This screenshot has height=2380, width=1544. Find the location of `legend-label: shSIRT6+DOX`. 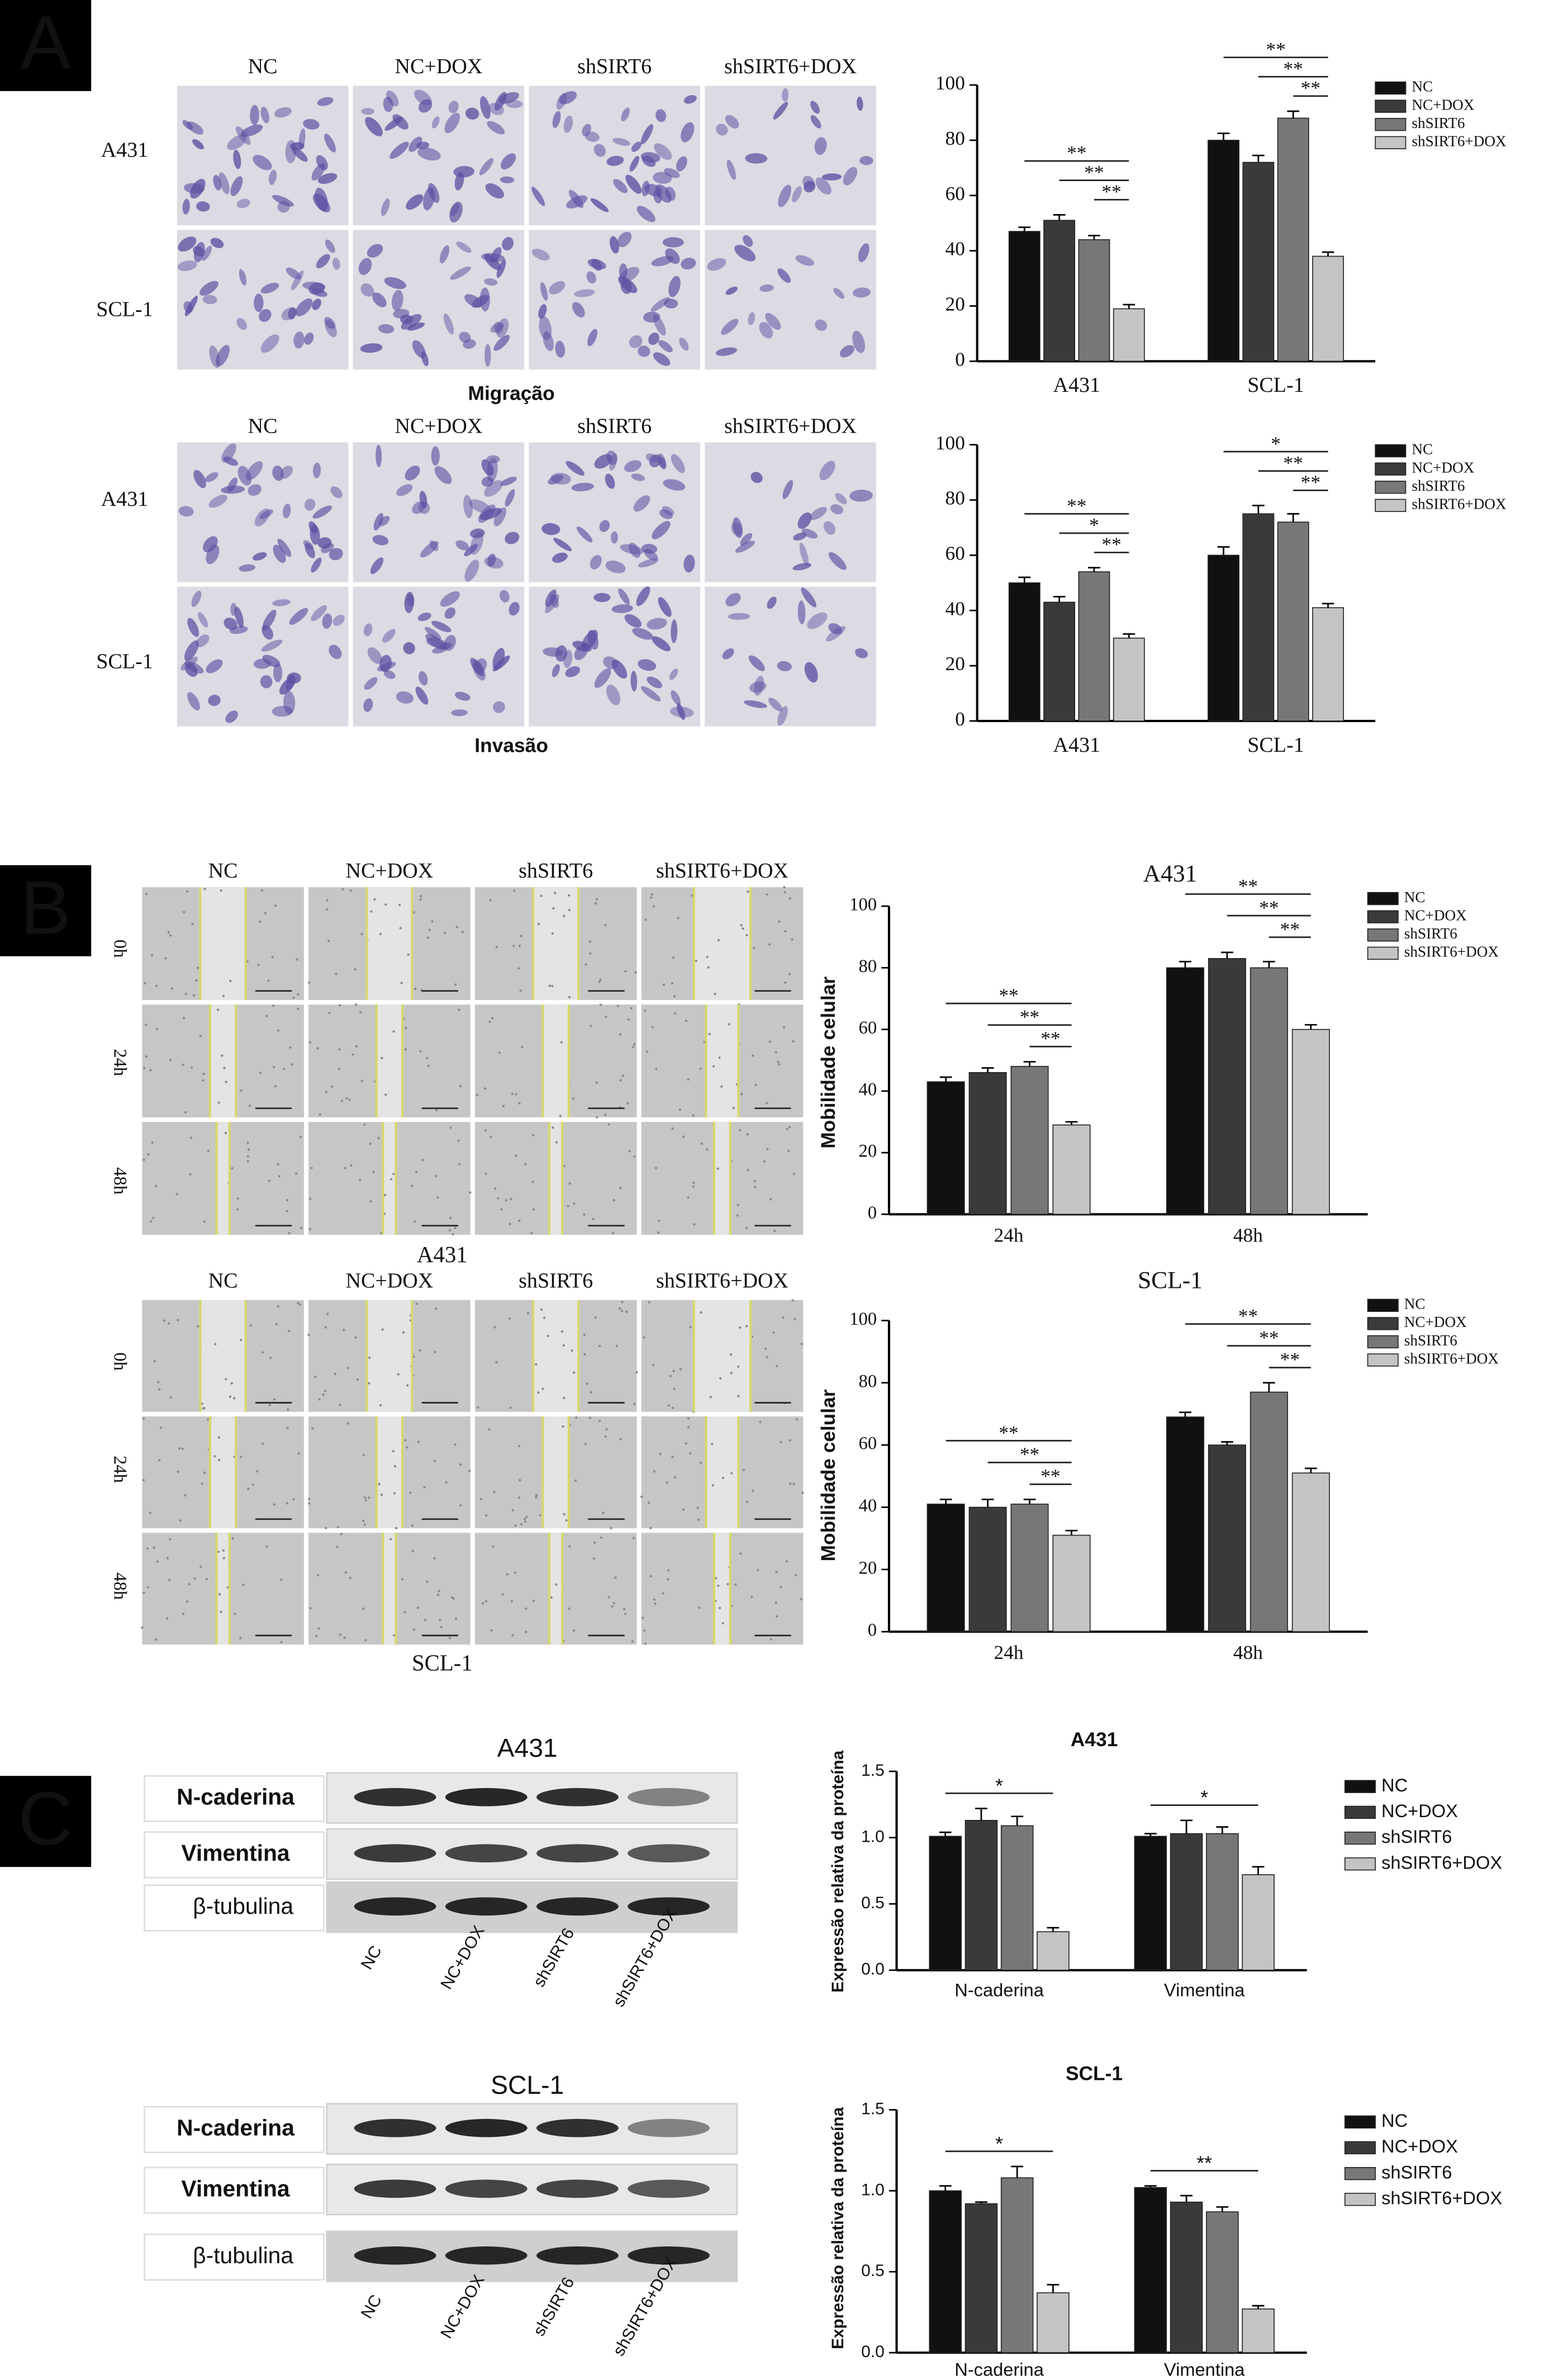

legend-label: shSIRT6+DOX is located at coordinates (1451, 952).